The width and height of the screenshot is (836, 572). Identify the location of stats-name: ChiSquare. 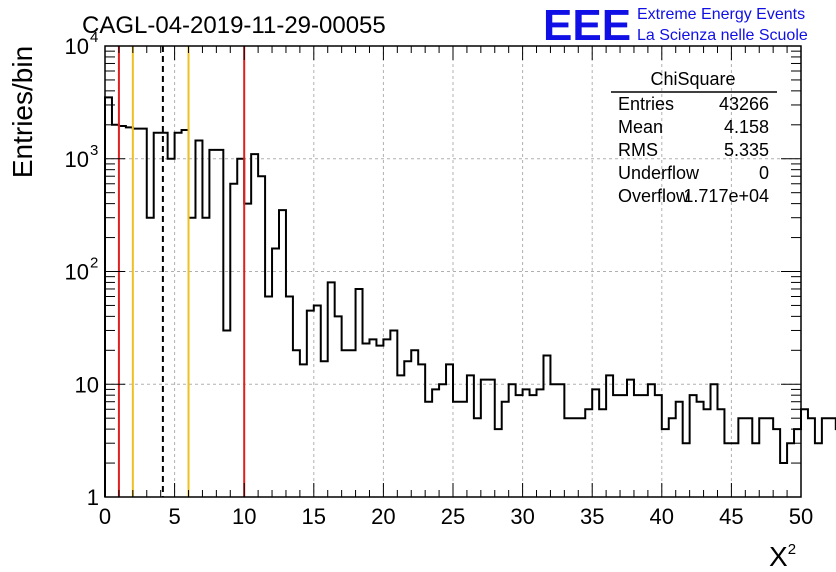
(692, 79).